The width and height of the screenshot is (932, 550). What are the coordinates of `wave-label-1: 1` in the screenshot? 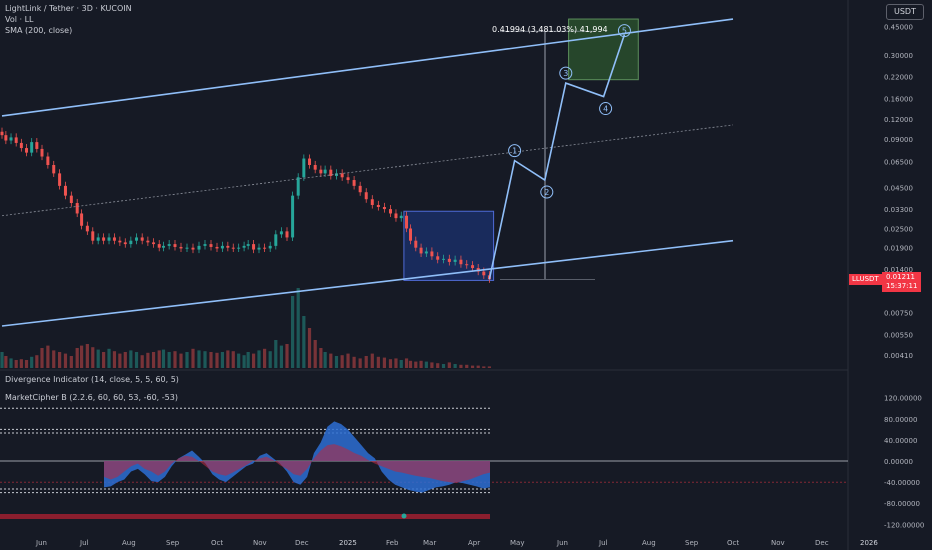 It's located at (514, 151).